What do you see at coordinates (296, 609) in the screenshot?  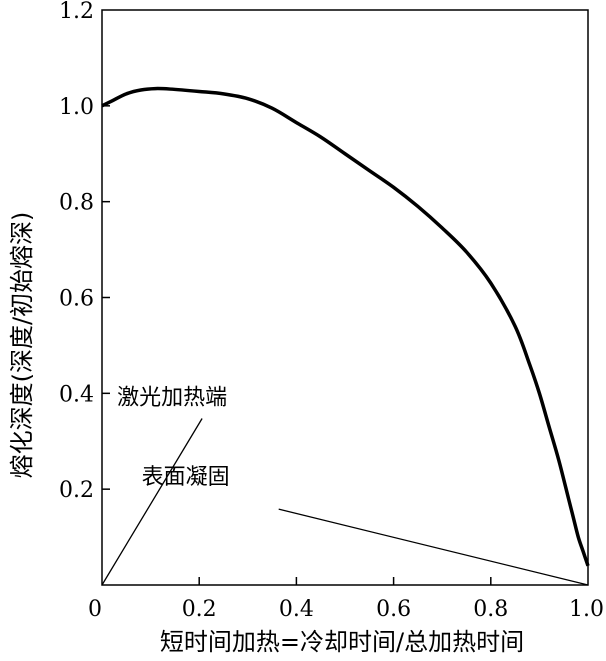 I see `x-tick-label: 0.4` at bounding box center [296, 609].